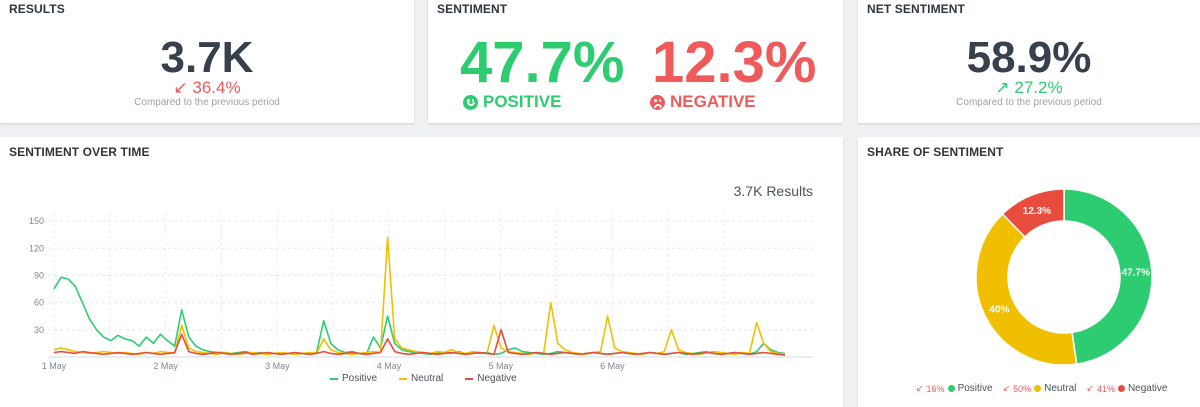 The width and height of the screenshot is (1200, 407). Describe the element at coordinates (1126, 388) in the screenshot. I see `share-legend-item-negative: ↙ 41% Negative` at that location.